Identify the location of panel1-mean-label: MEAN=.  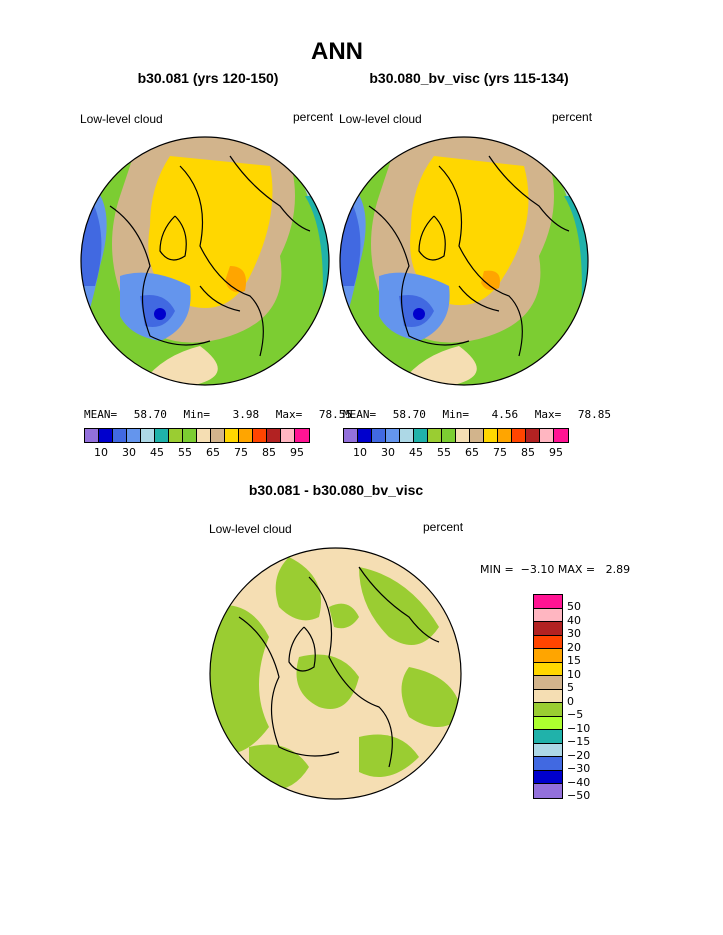
(101, 414).